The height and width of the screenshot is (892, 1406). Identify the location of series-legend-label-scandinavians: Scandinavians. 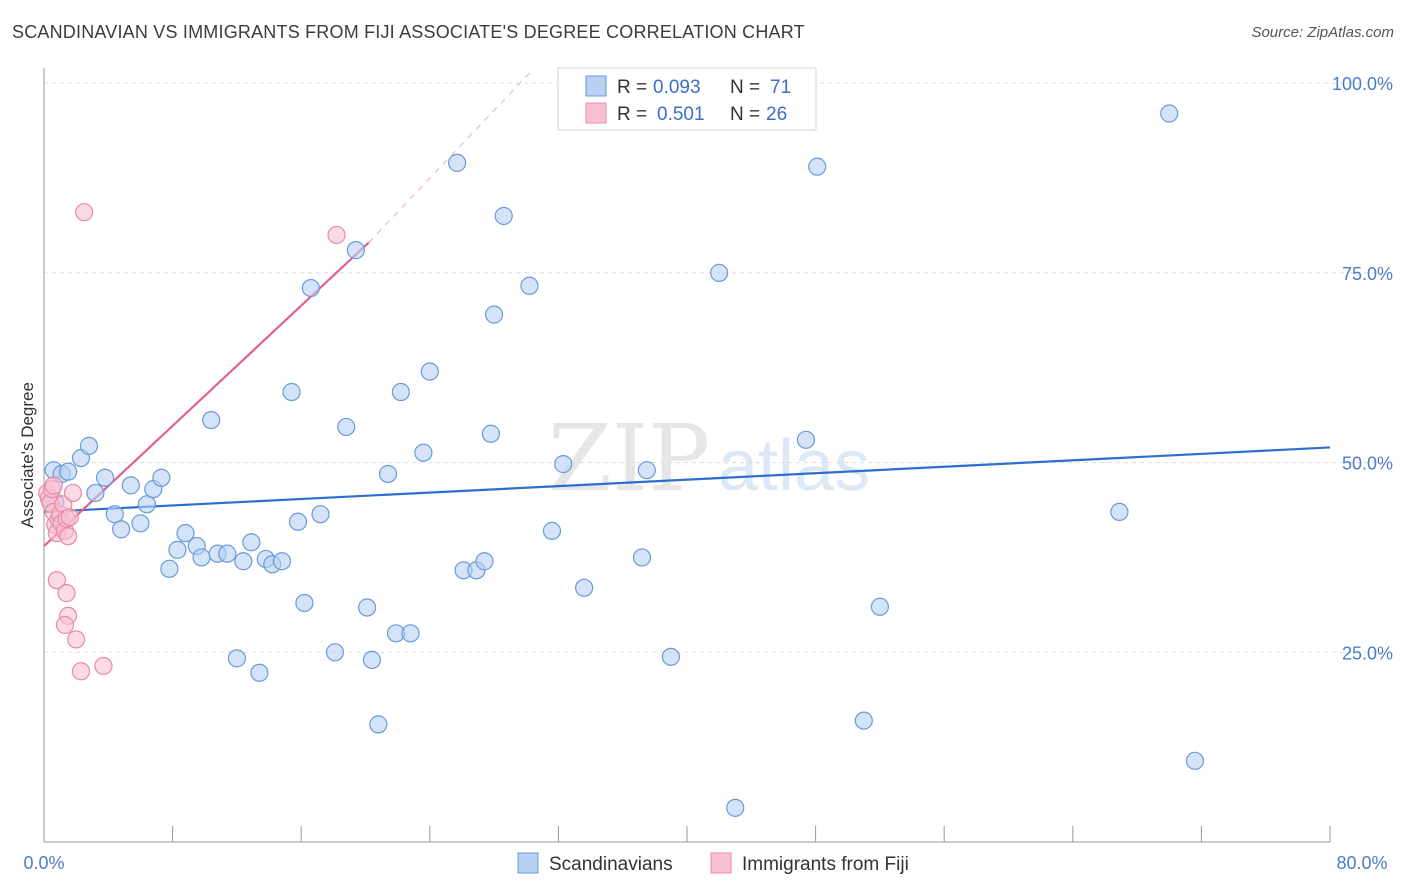
(611, 864).